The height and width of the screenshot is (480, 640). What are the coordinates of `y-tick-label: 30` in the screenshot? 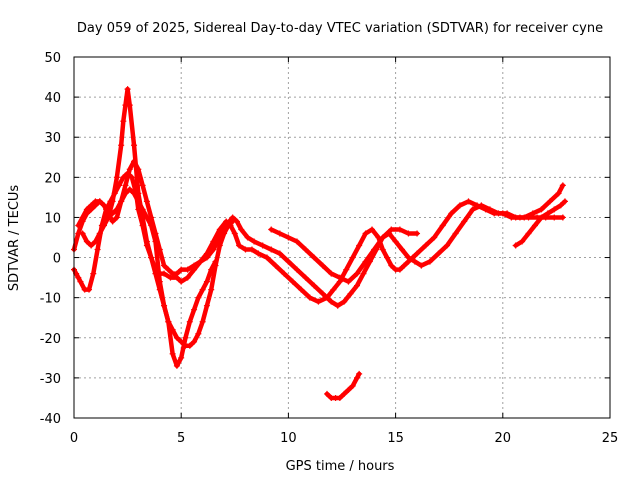 It's located at (52, 138).